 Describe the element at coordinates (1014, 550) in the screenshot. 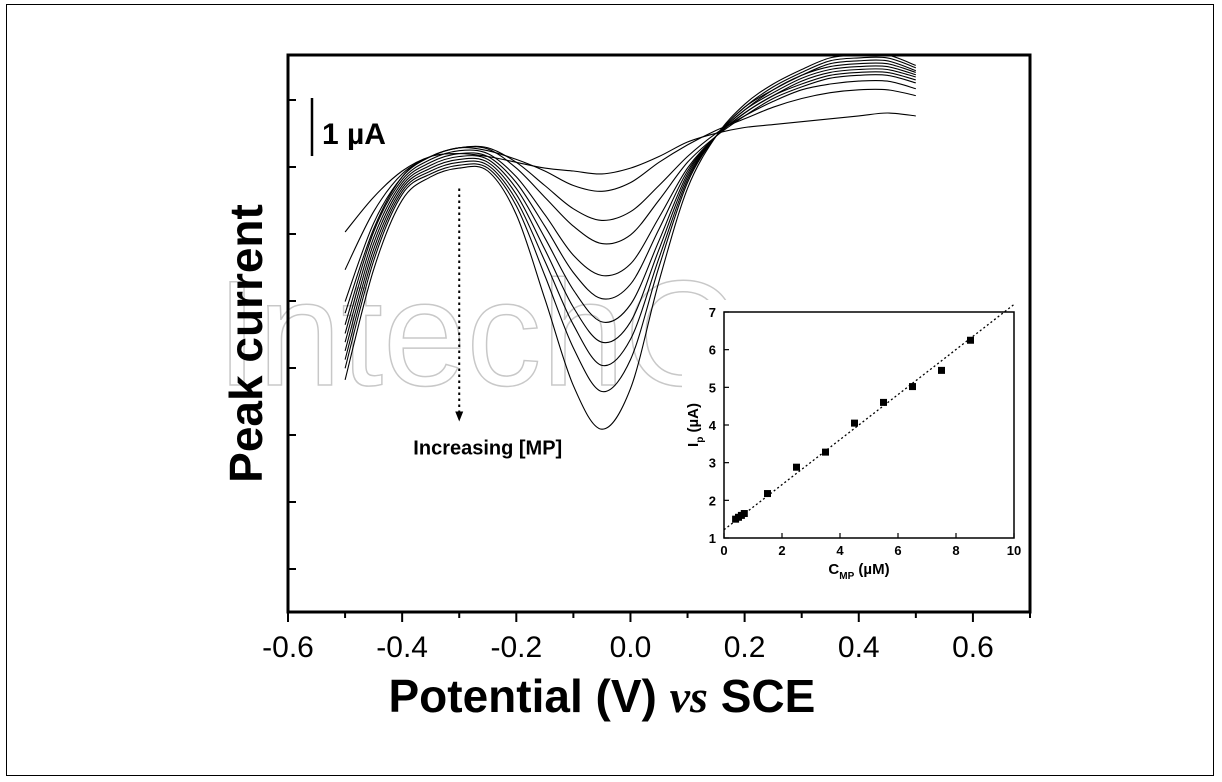

I see `inset-x-tick-label: 10` at that location.